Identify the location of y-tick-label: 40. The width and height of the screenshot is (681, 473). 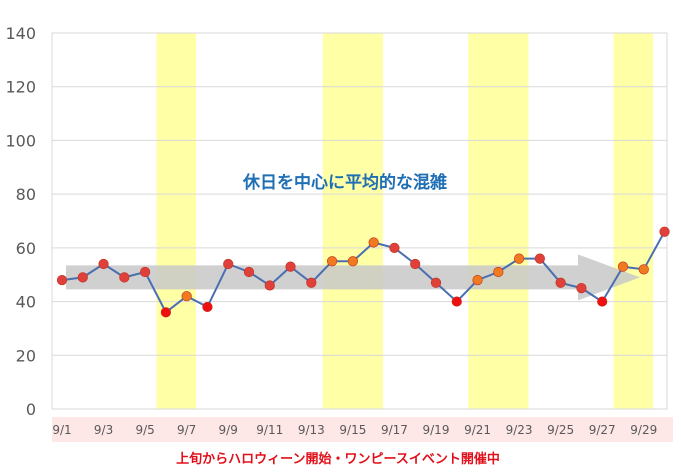
(26, 302).